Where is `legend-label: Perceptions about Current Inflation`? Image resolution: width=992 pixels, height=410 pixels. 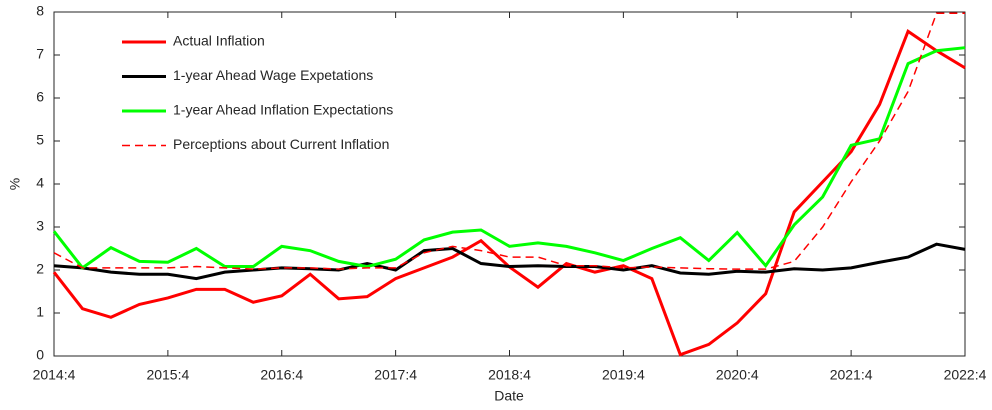 legend-label: Perceptions about Current Inflation is located at coordinates (281, 144).